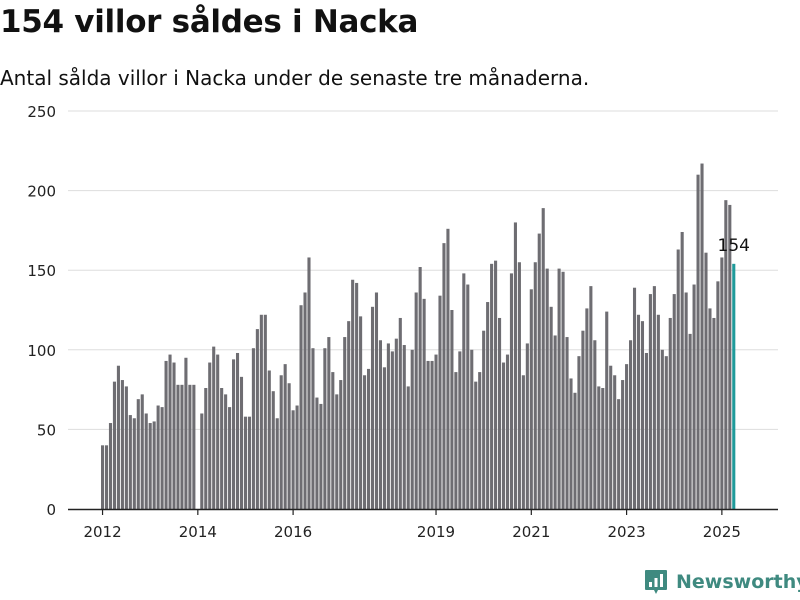 Image resolution: width=800 pixels, height=600 pixels. What do you see at coordinates (198, 532) in the screenshot?
I see `x-tick-label: 2014` at bounding box center [198, 532].